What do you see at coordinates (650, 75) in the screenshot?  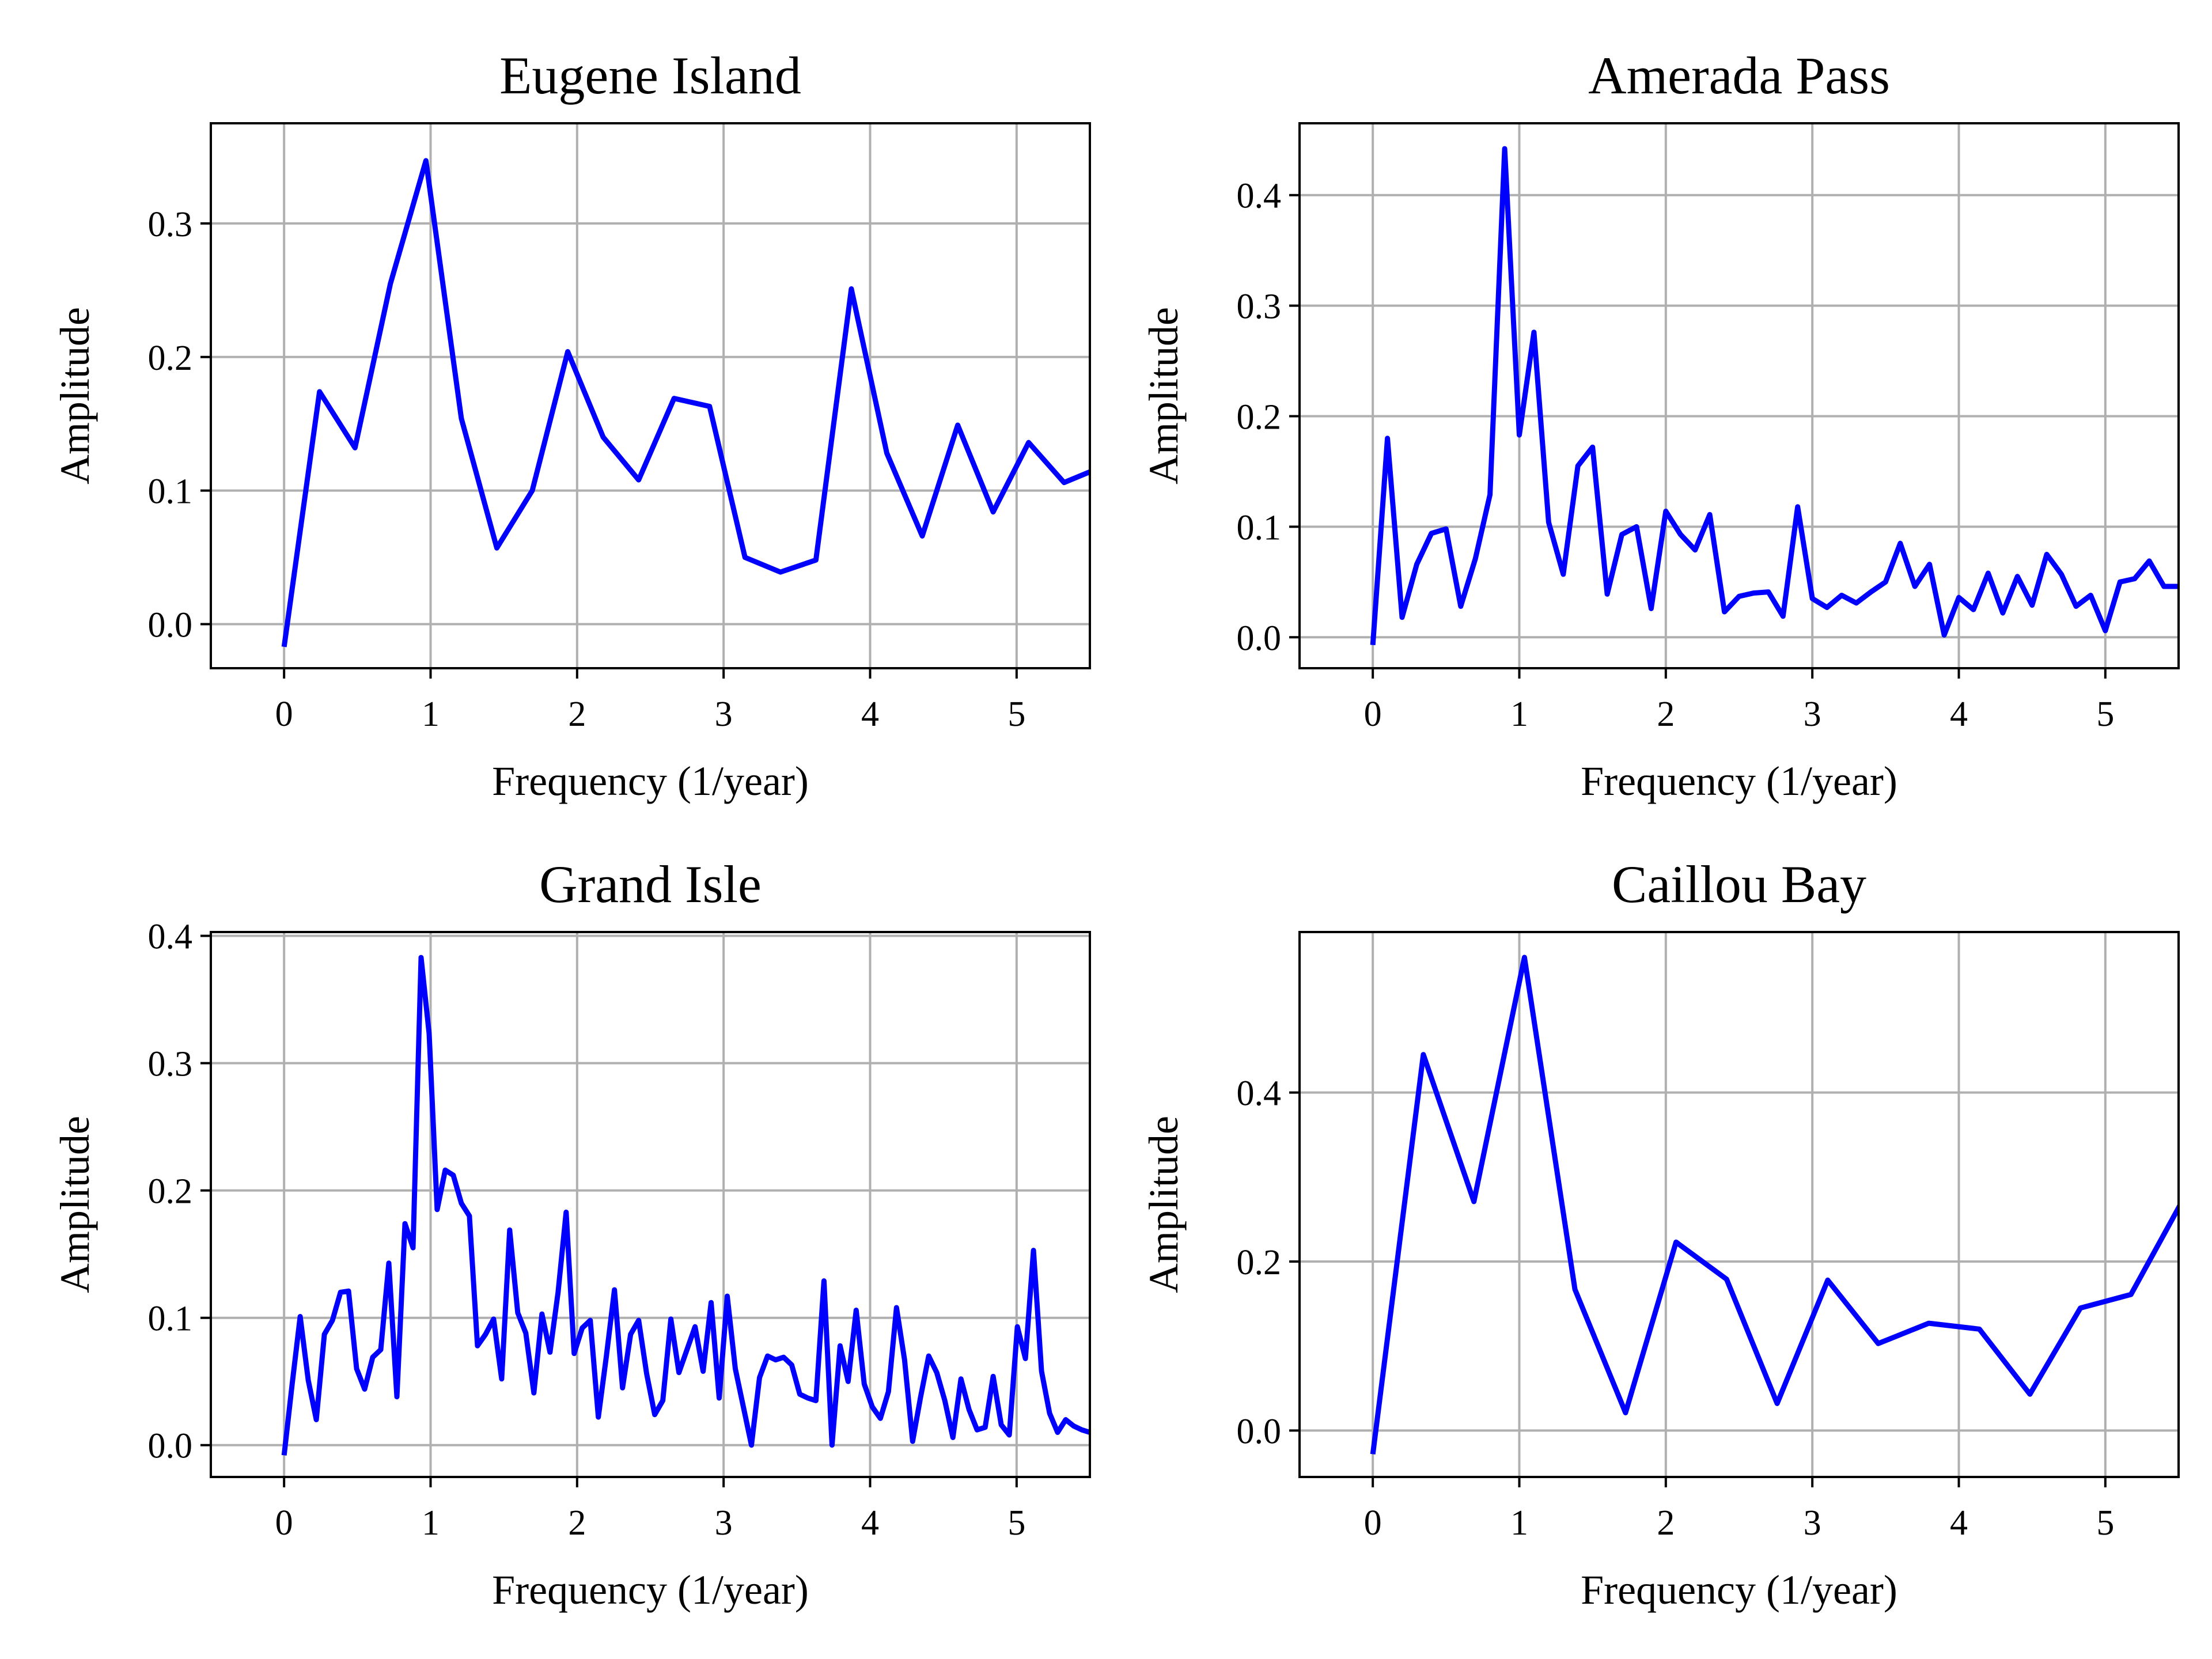 I see `panel-title: Eugene Island` at bounding box center [650, 75].